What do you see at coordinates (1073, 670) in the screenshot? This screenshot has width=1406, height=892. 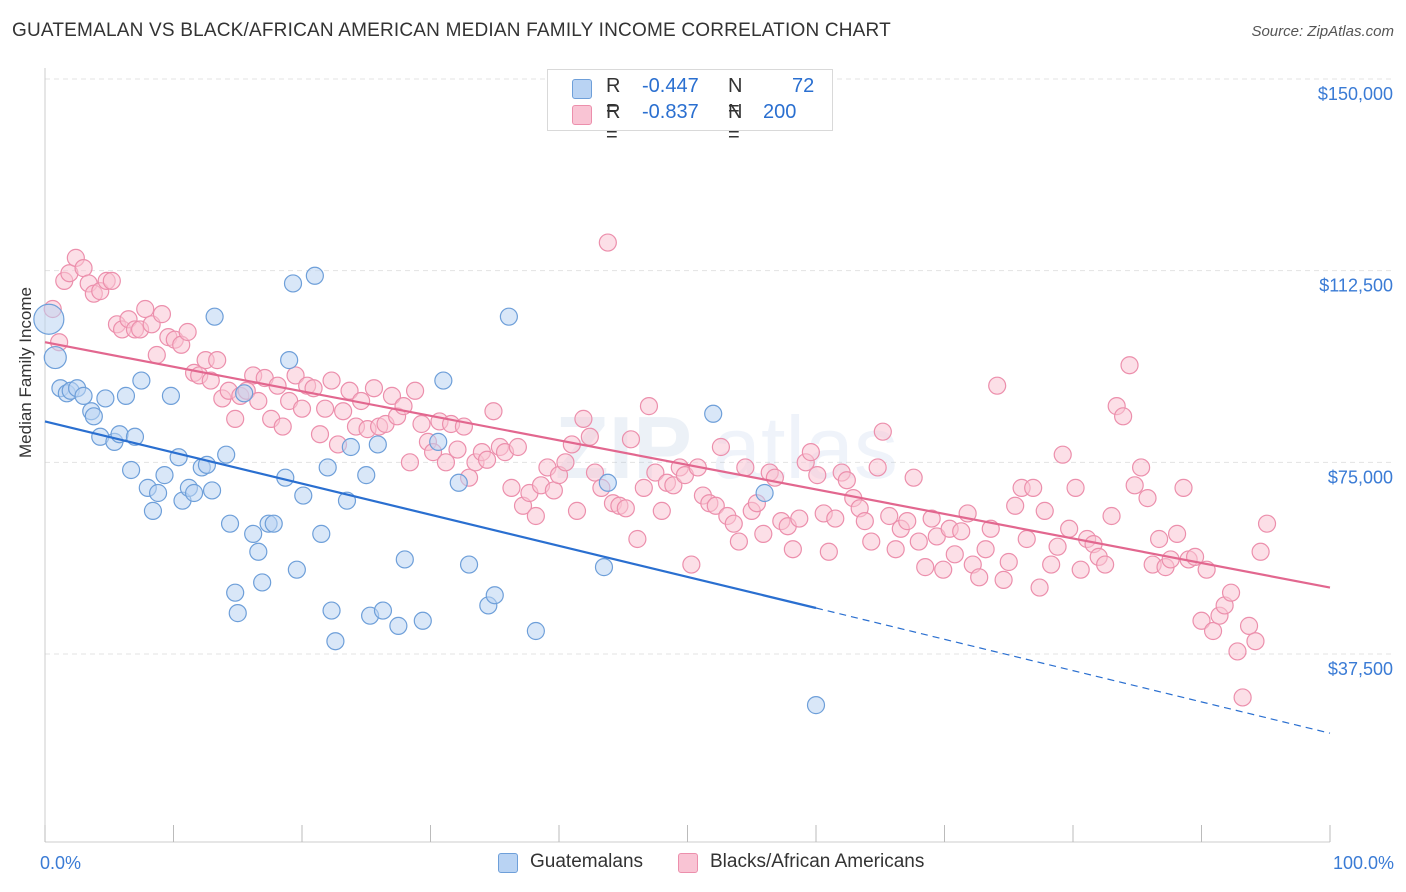 I see `trend-line-guatemalans-extension` at bounding box center [1073, 670].